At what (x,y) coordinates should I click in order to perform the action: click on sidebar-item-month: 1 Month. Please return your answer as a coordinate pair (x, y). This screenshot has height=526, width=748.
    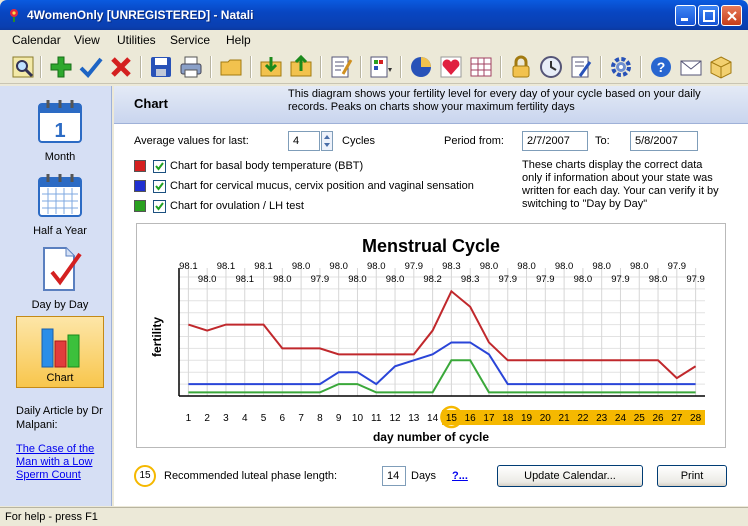
    Looking at the image, I should click on (60, 130).